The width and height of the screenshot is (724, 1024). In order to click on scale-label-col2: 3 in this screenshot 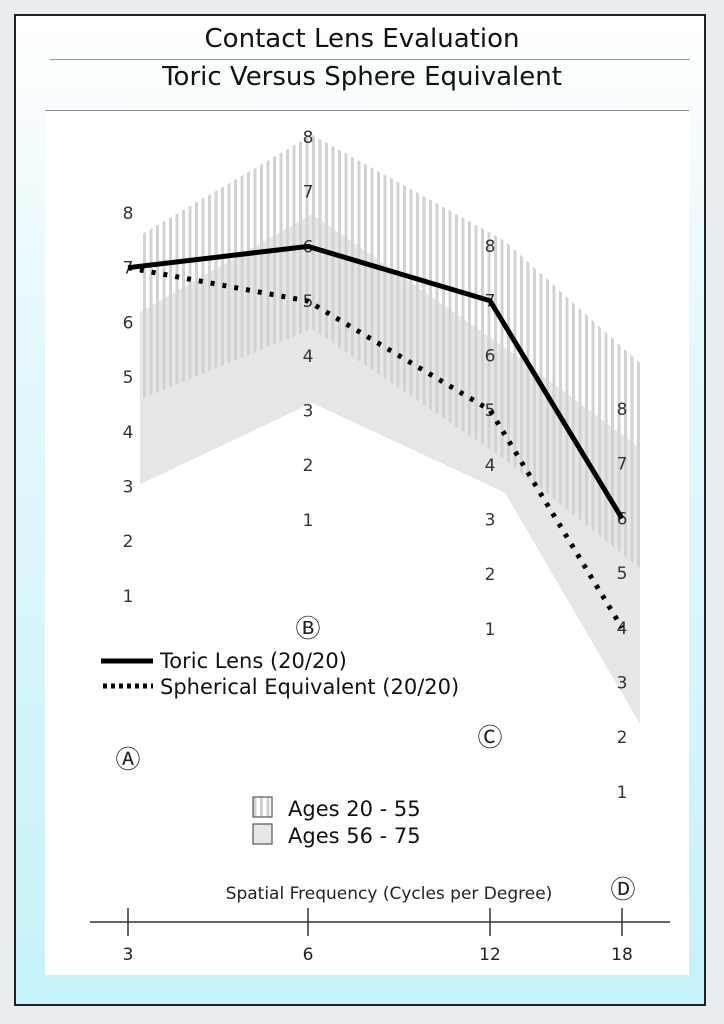, I will do `click(490, 521)`.